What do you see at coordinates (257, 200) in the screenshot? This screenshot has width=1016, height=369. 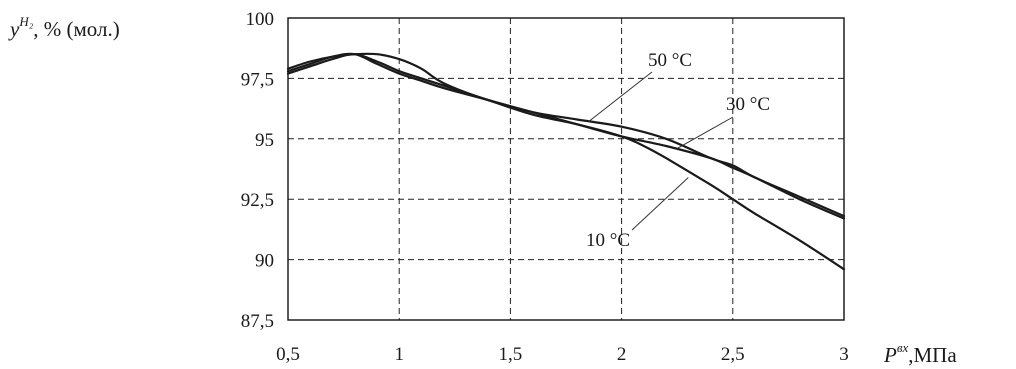 I see `y-tick-label: 92,5` at bounding box center [257, 200].